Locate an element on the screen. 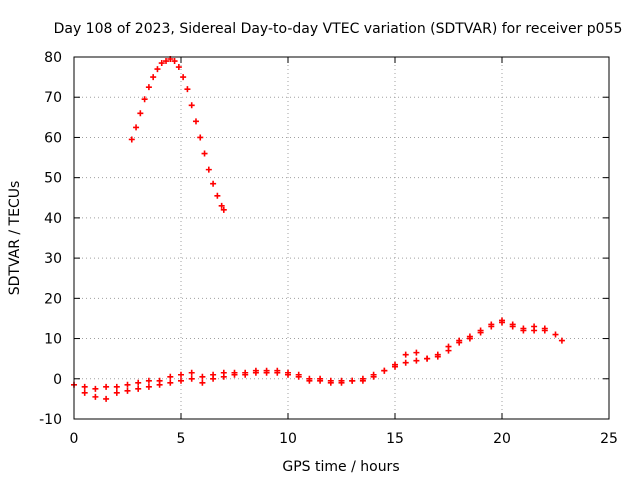  y-tick-label: 40 is located at coordinates (53, 219).